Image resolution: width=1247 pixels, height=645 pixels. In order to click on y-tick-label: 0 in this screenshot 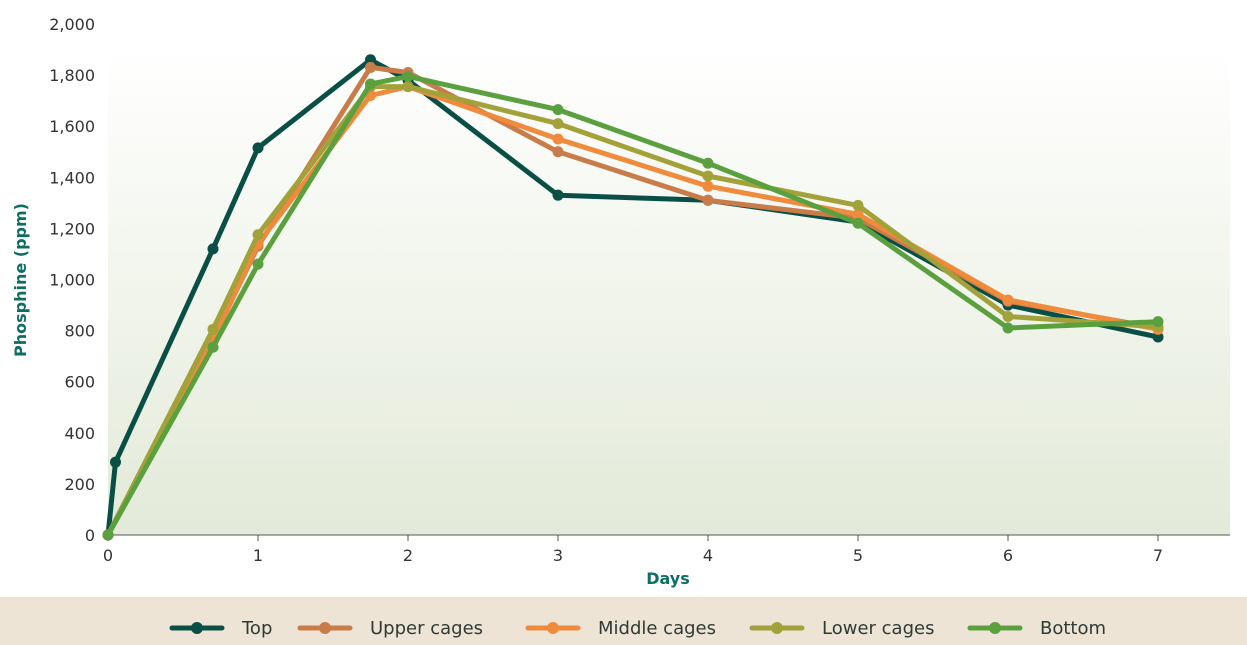, I will do `click(90, 535)`.